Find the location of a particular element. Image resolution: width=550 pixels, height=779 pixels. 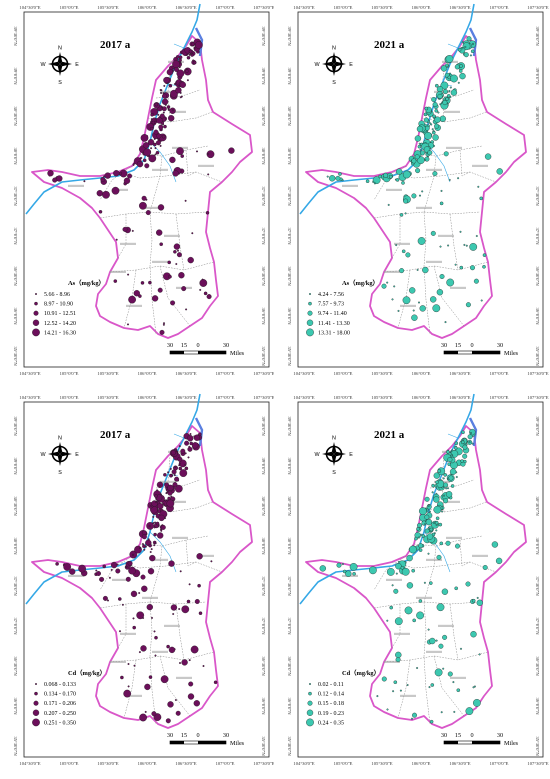

north-label: N is located at coordinates (334, 439).